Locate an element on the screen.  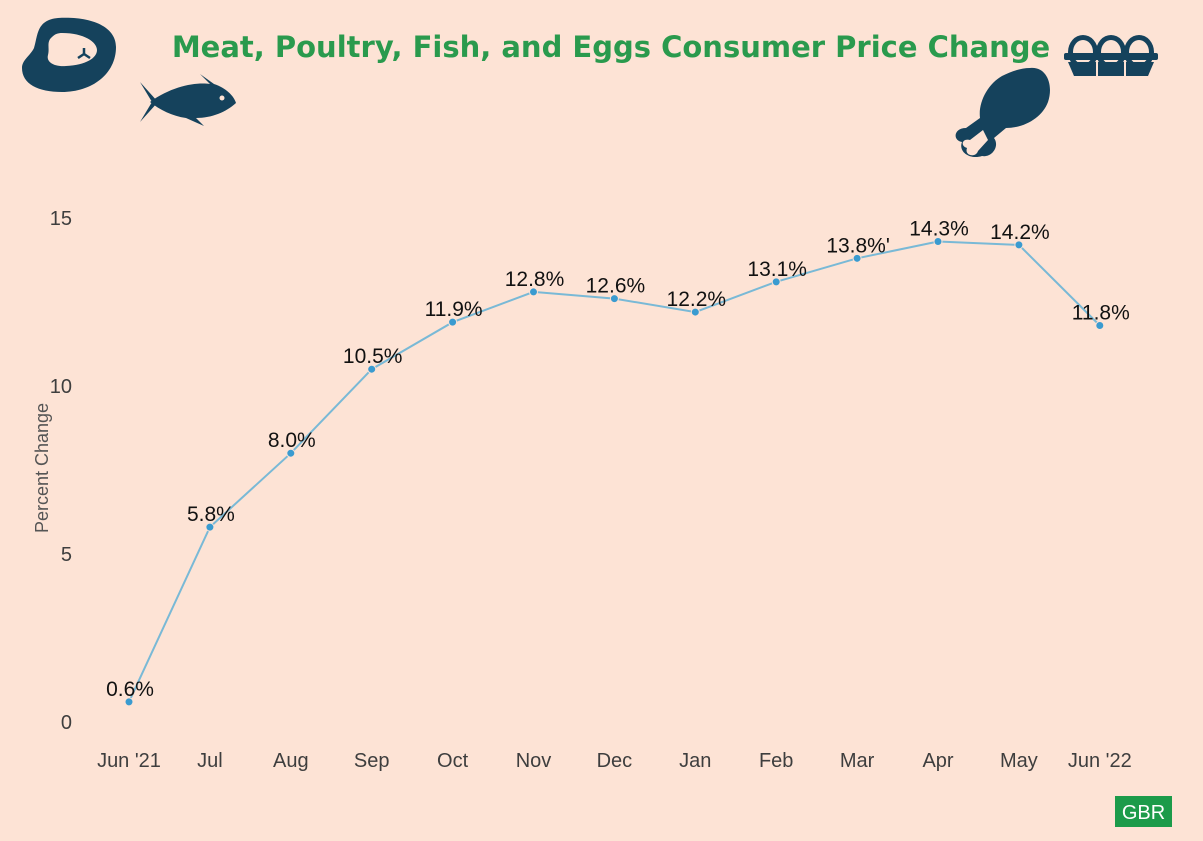
x-tick-label: Jul is located at coordinates (210, 761).